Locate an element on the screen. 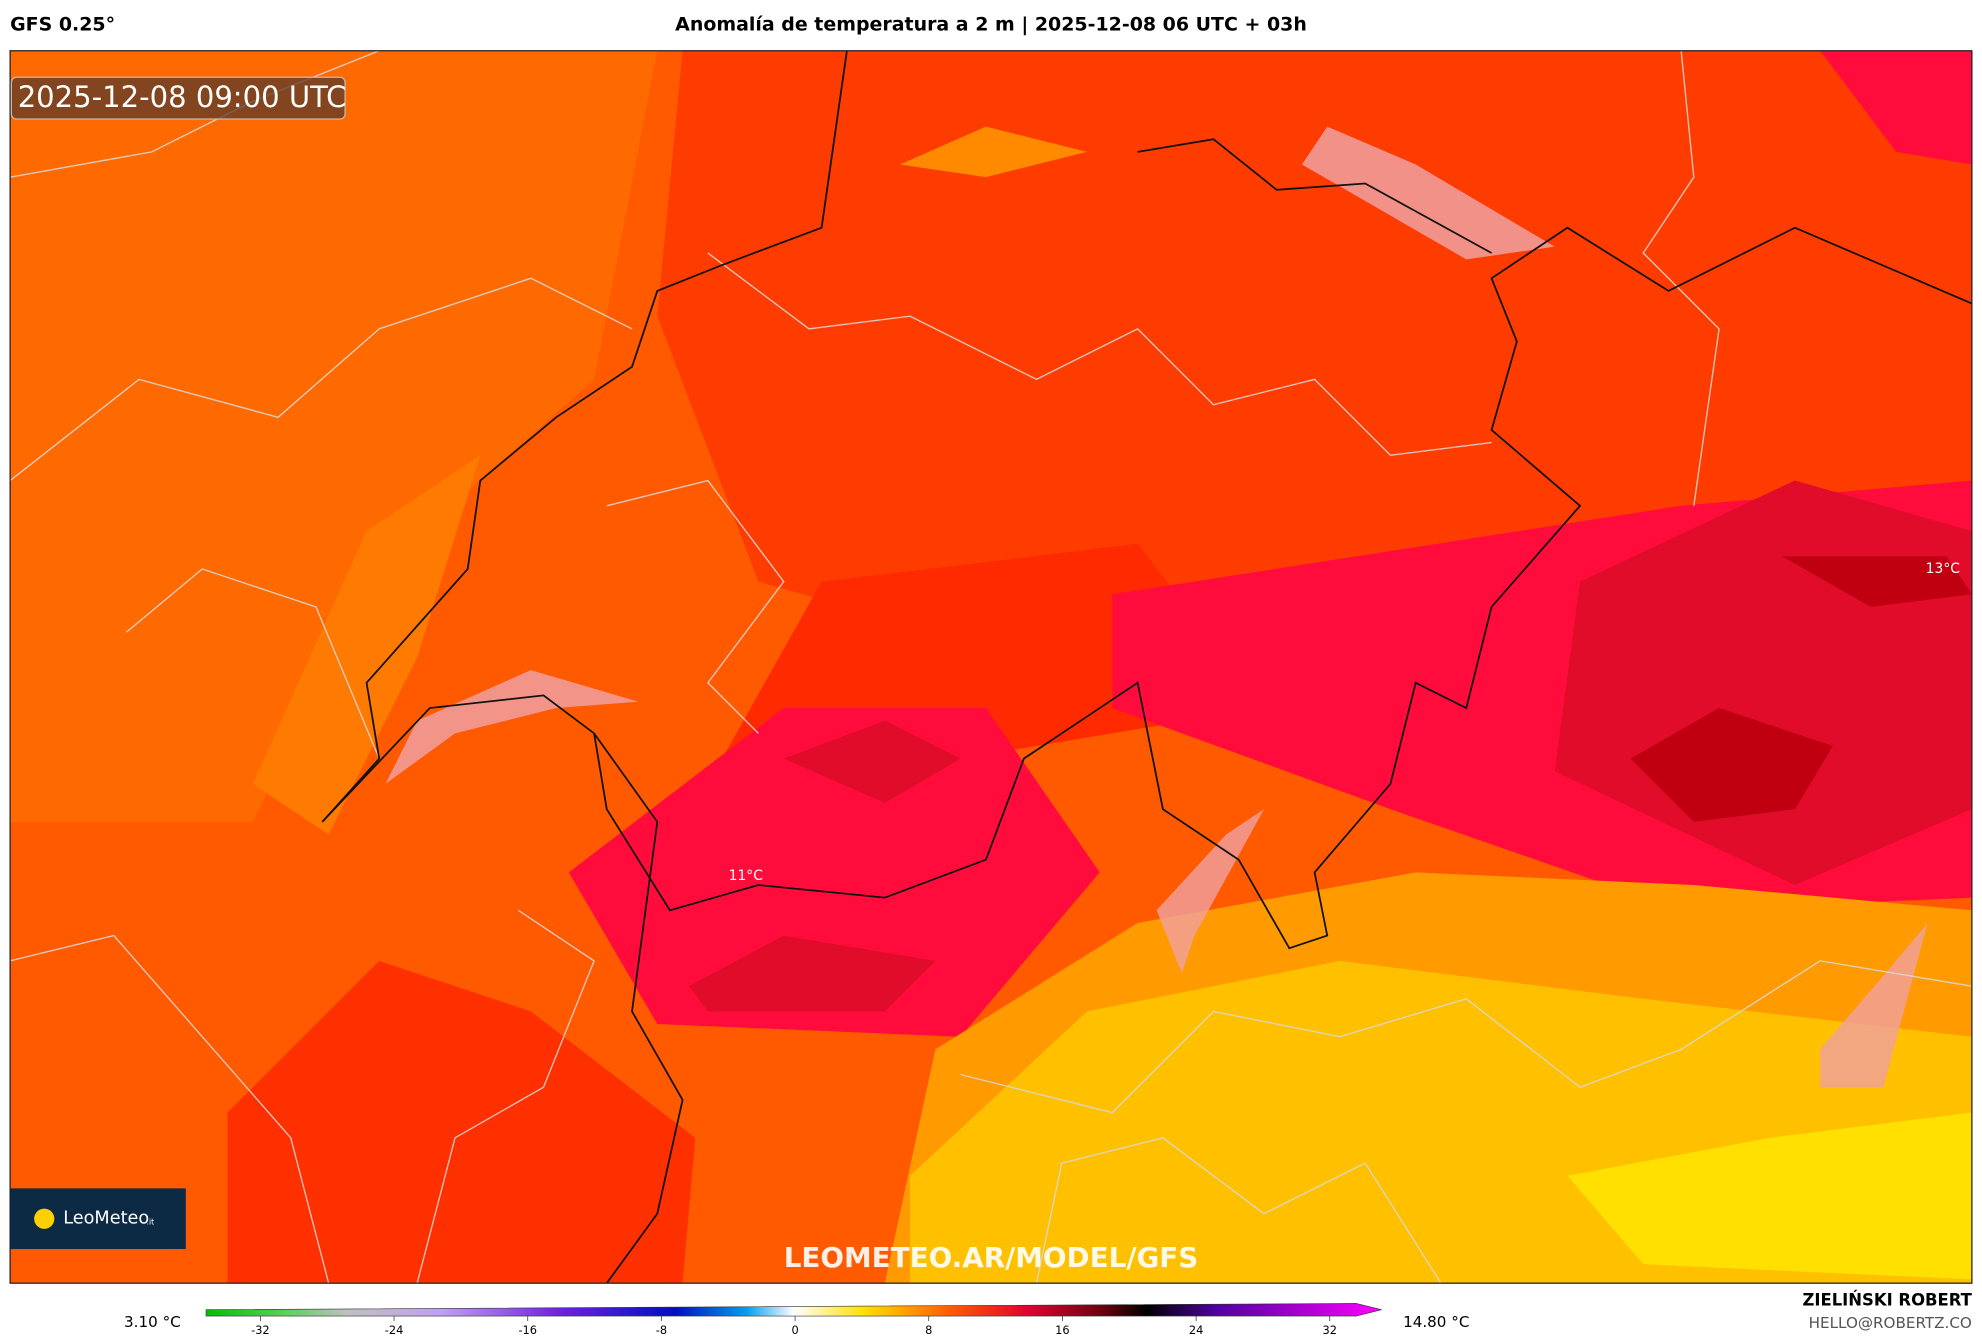 Image resolution: width=1982 pixels, height=1339 pixels. colorbar-min: 3.10 °C is located at coordinates (152, 1322).